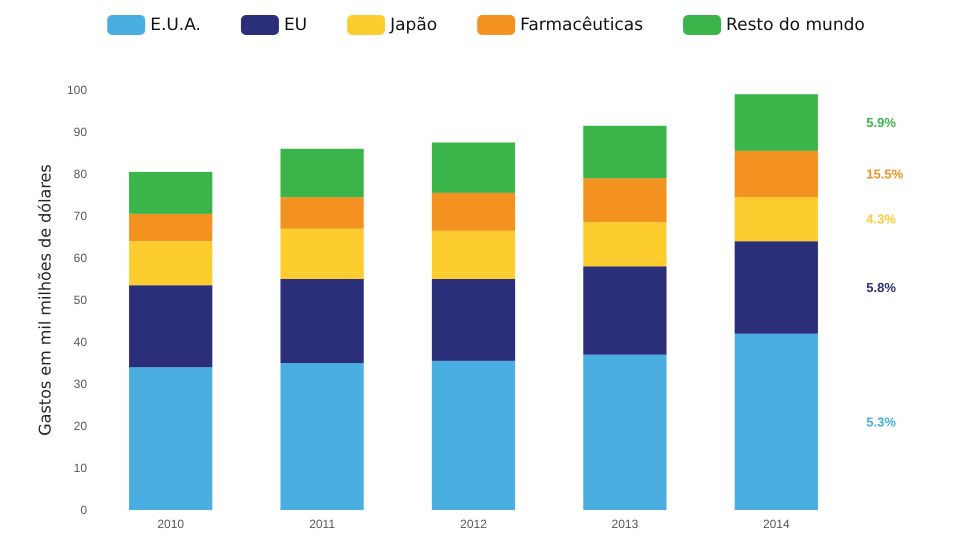 This screenshot has width=972, height=545. I want to click on y-tick-label: 80, so click(81, 174).